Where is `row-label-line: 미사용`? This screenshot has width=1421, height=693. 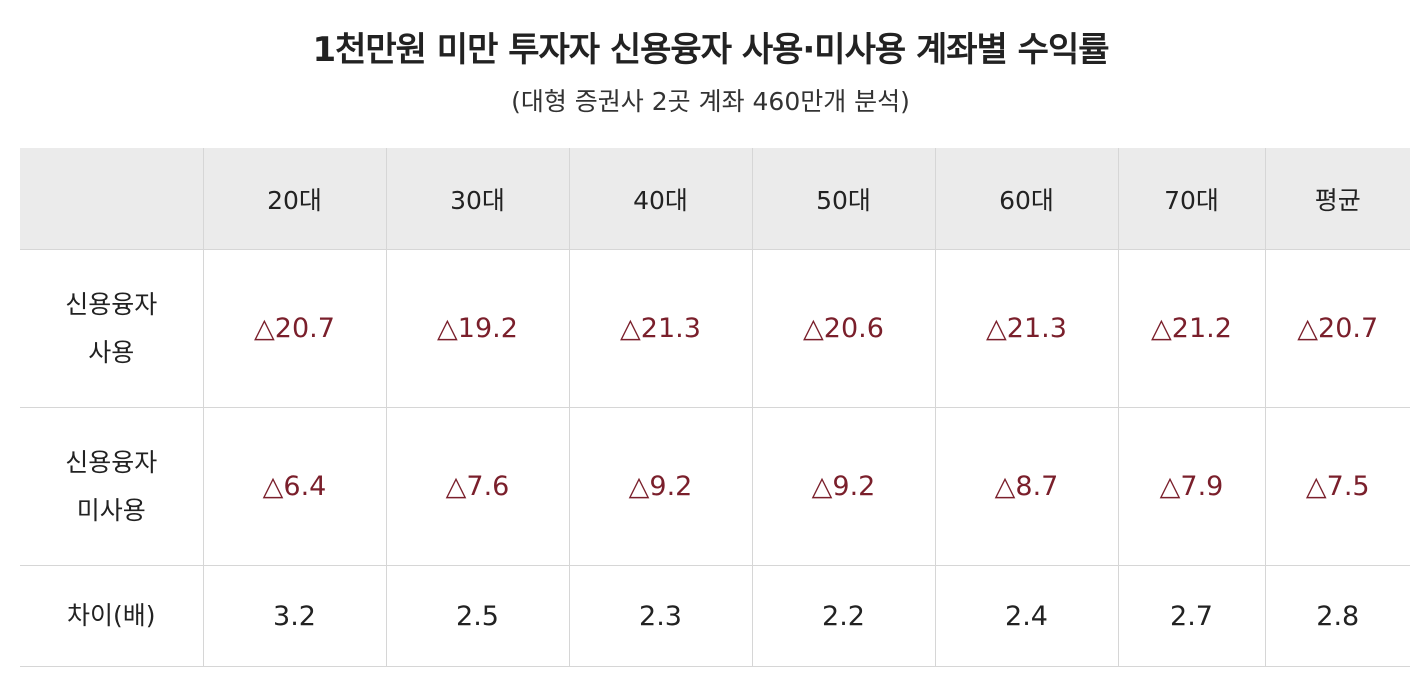
row-label-line: 미사용 is located at coordinates (111, 510).